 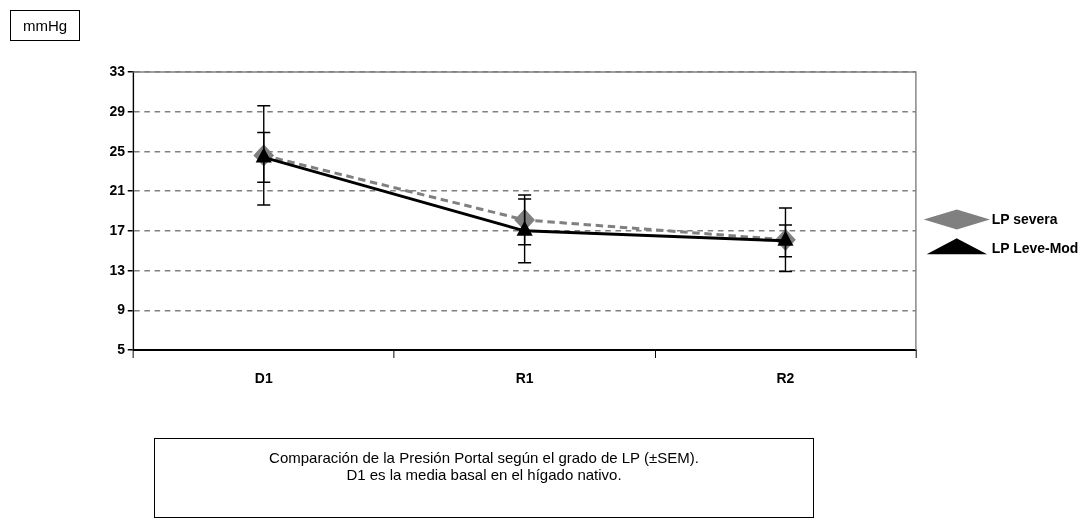 I want to click on y-tick-label: 25, so click(x=117, y=150).